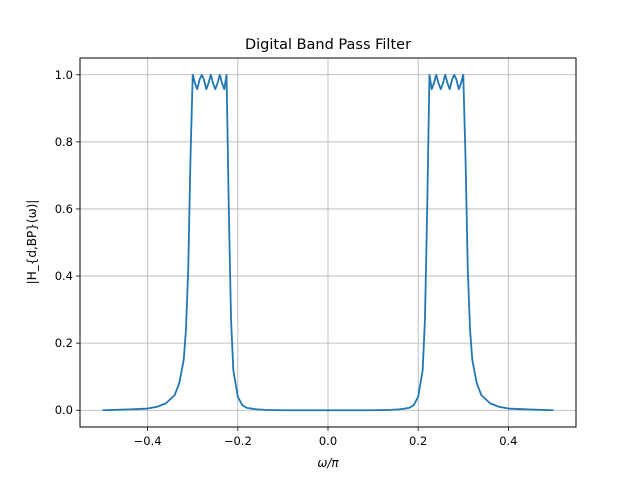 Image resolution: width=640 pixels, height=480 pixels. Describe the element at coordinates (64, 410) in the screenshot. I see `y-tick-label: 0.0` at that location.